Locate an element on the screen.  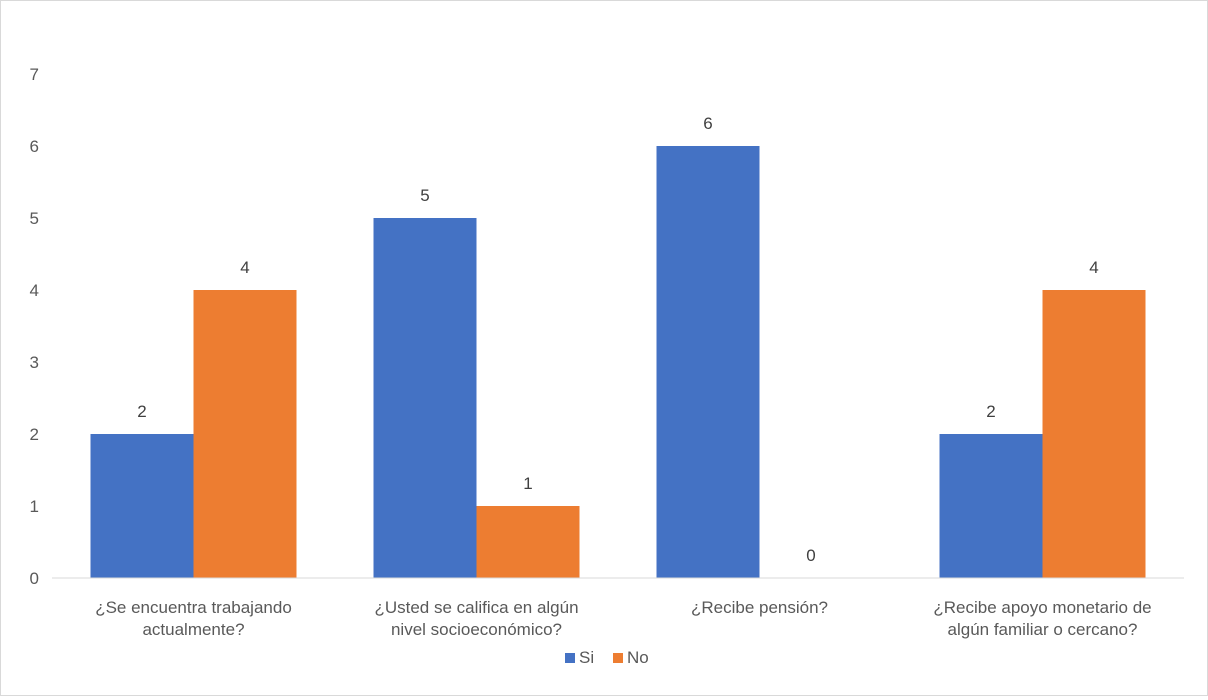
data-label-si-2: 6 is located at coordinates (707, 123).